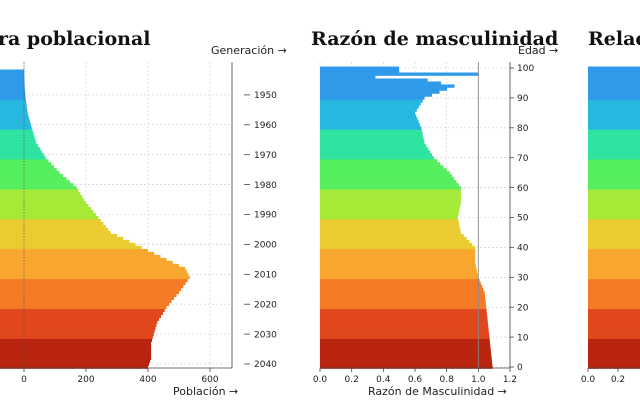 The height and width of the screenshot is (400, 640). Describe the element at coordinates (614, 39) in the screenshot. I see `third-title: Relac` at that location.